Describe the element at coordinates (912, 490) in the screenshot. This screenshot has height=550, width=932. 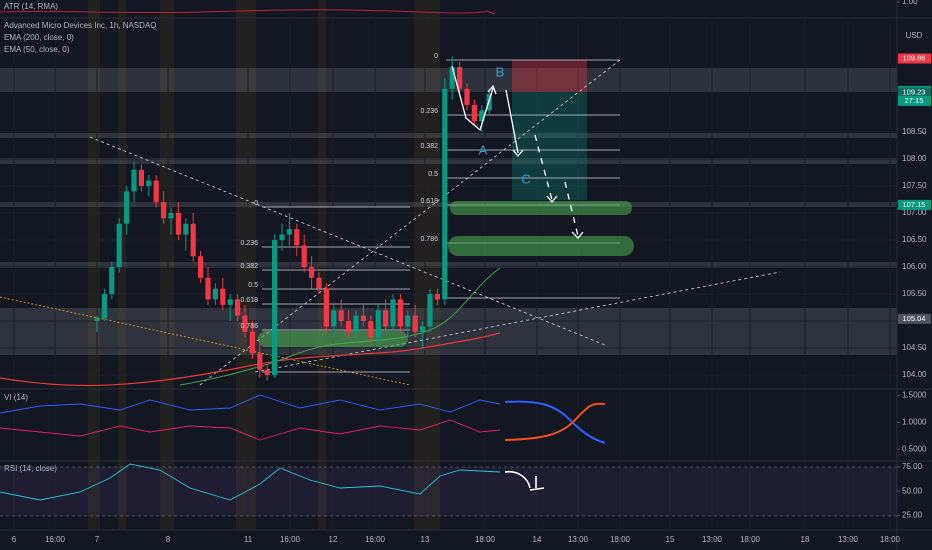
I see `y-tick-label: 50.00` at that location.